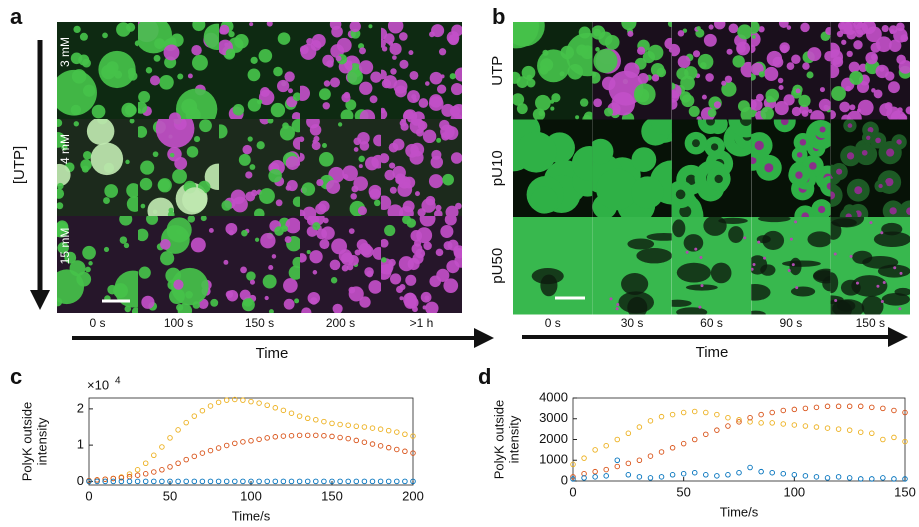 The image size is (919, 527). Describe the element at coordinates (80, 407) in the screenshot. I see `y-tick-label: 2` at that location.